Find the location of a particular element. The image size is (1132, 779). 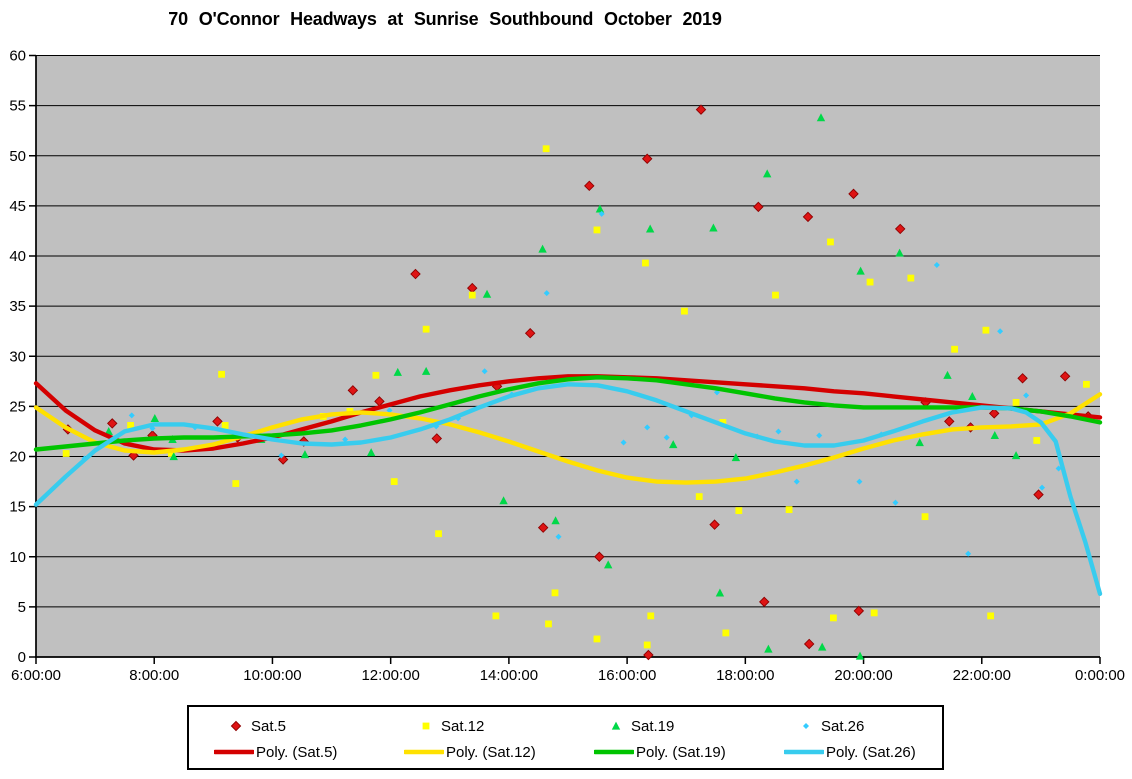

x-tick-label: 12:00:00 is located at coordinates (390, 675).